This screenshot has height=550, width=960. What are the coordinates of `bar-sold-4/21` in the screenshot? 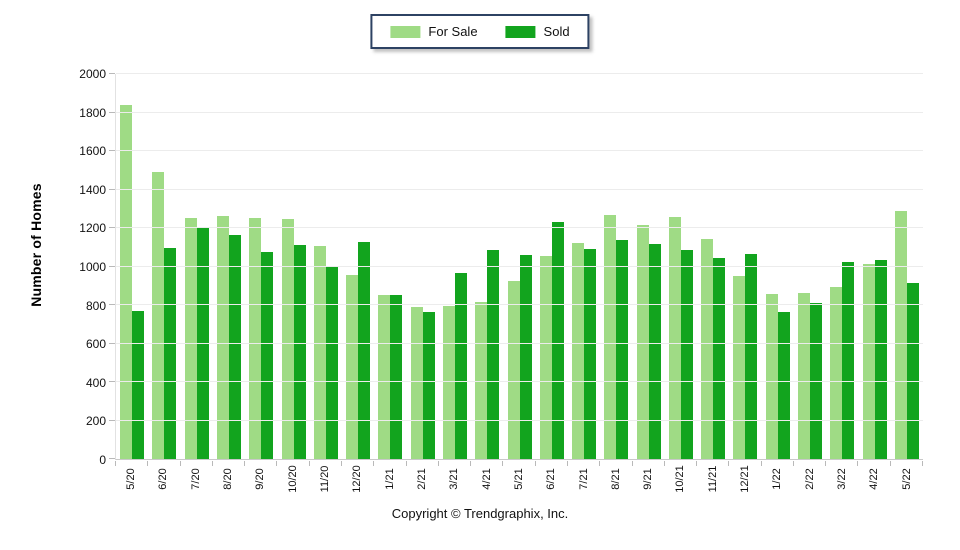 It's located at (493, 354).